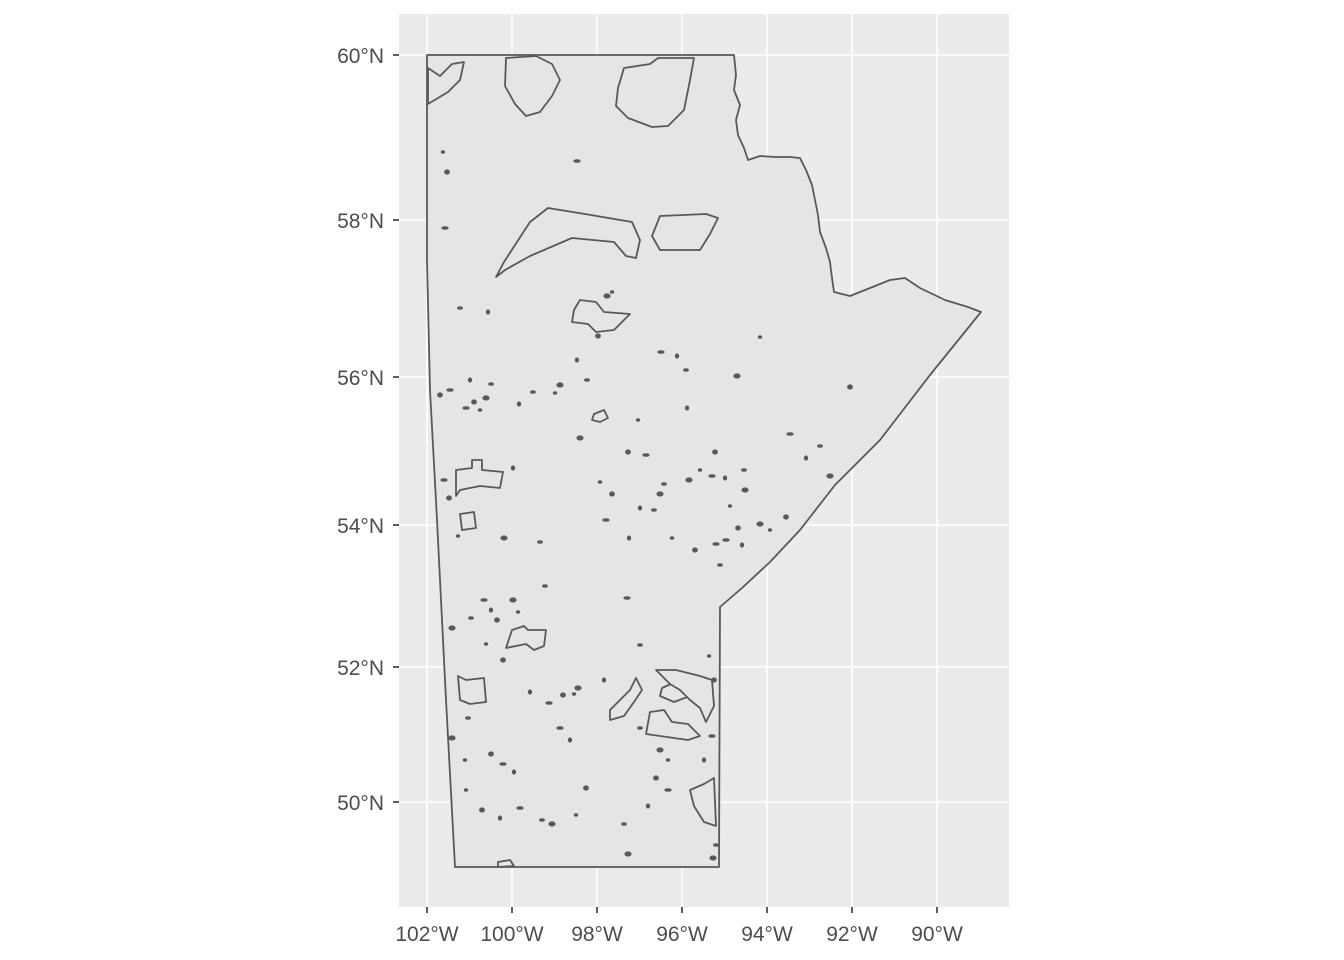 The image size is (1344, 960). Describe the element at coordinates (426, 934) in the screenshot. I see `x-tick-label: 102°W` at that location.